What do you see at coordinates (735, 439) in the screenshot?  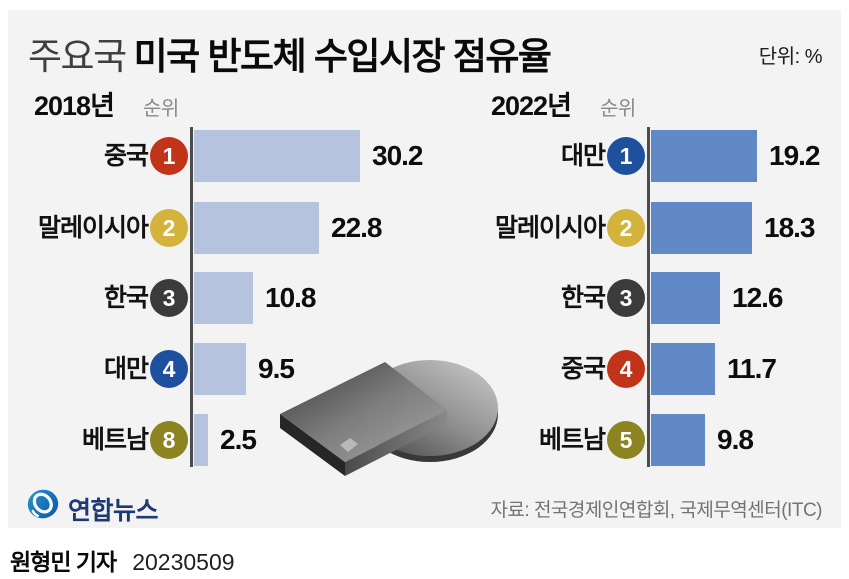 I see `value-label: 9.8` at bounding box center [735, 439].